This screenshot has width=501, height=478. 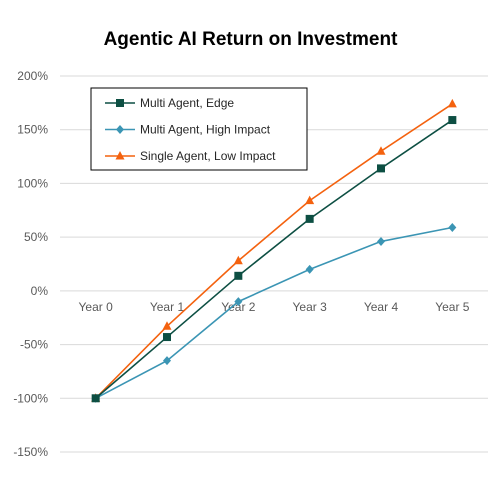 I want to click on x-tick-label: Year 0, so click(x=96, y=307).